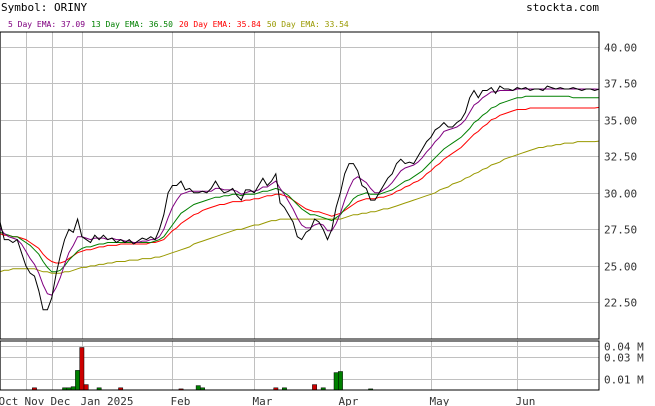 This screenshot has width=655, height=406. What do you see at coordinates (620, 194) in the screenshot?
I see `price-tick-label: 30.00` at bounding box center [620, 194].